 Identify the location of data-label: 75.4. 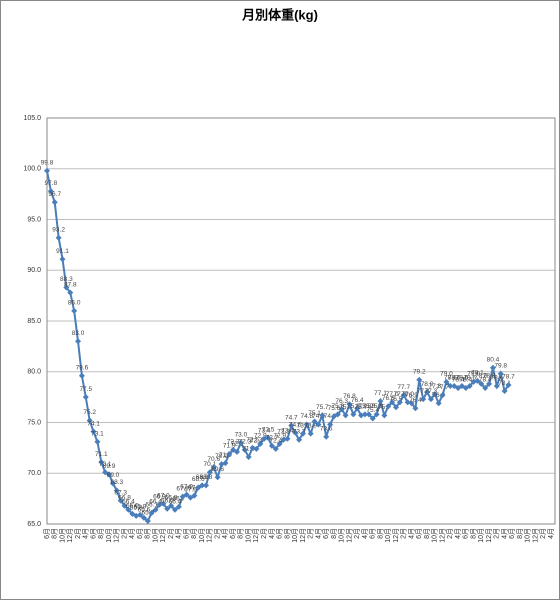
(372, 410).